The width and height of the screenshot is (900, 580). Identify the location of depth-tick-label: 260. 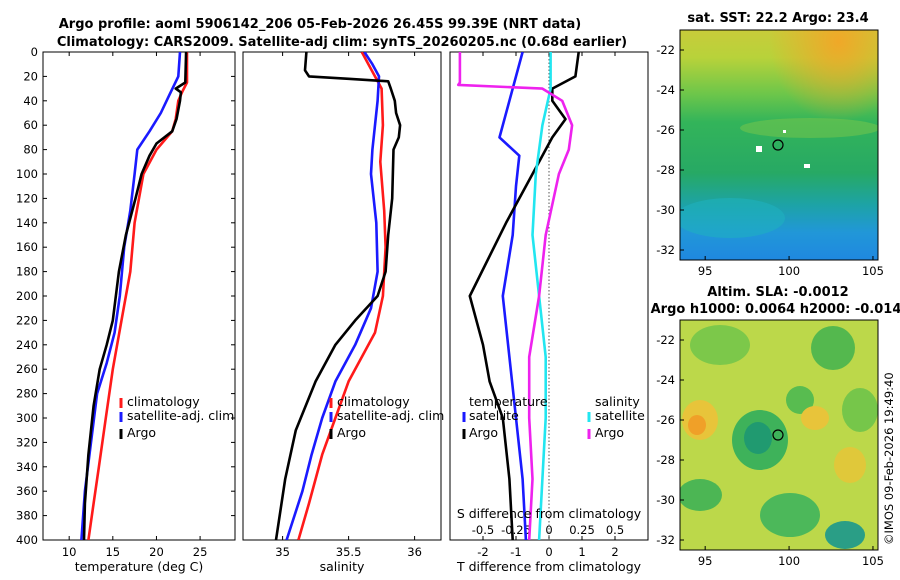
(27, 369).